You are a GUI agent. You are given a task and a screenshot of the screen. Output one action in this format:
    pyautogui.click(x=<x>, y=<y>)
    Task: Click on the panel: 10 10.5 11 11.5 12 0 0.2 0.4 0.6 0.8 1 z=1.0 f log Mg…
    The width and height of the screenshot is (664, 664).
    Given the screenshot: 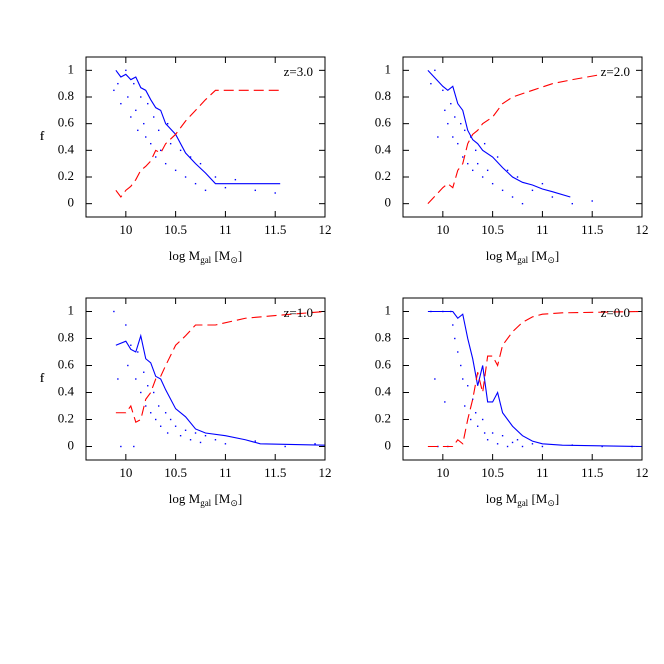 What is the action you would take?
    pyautogui.click(x=186, y=402)
    